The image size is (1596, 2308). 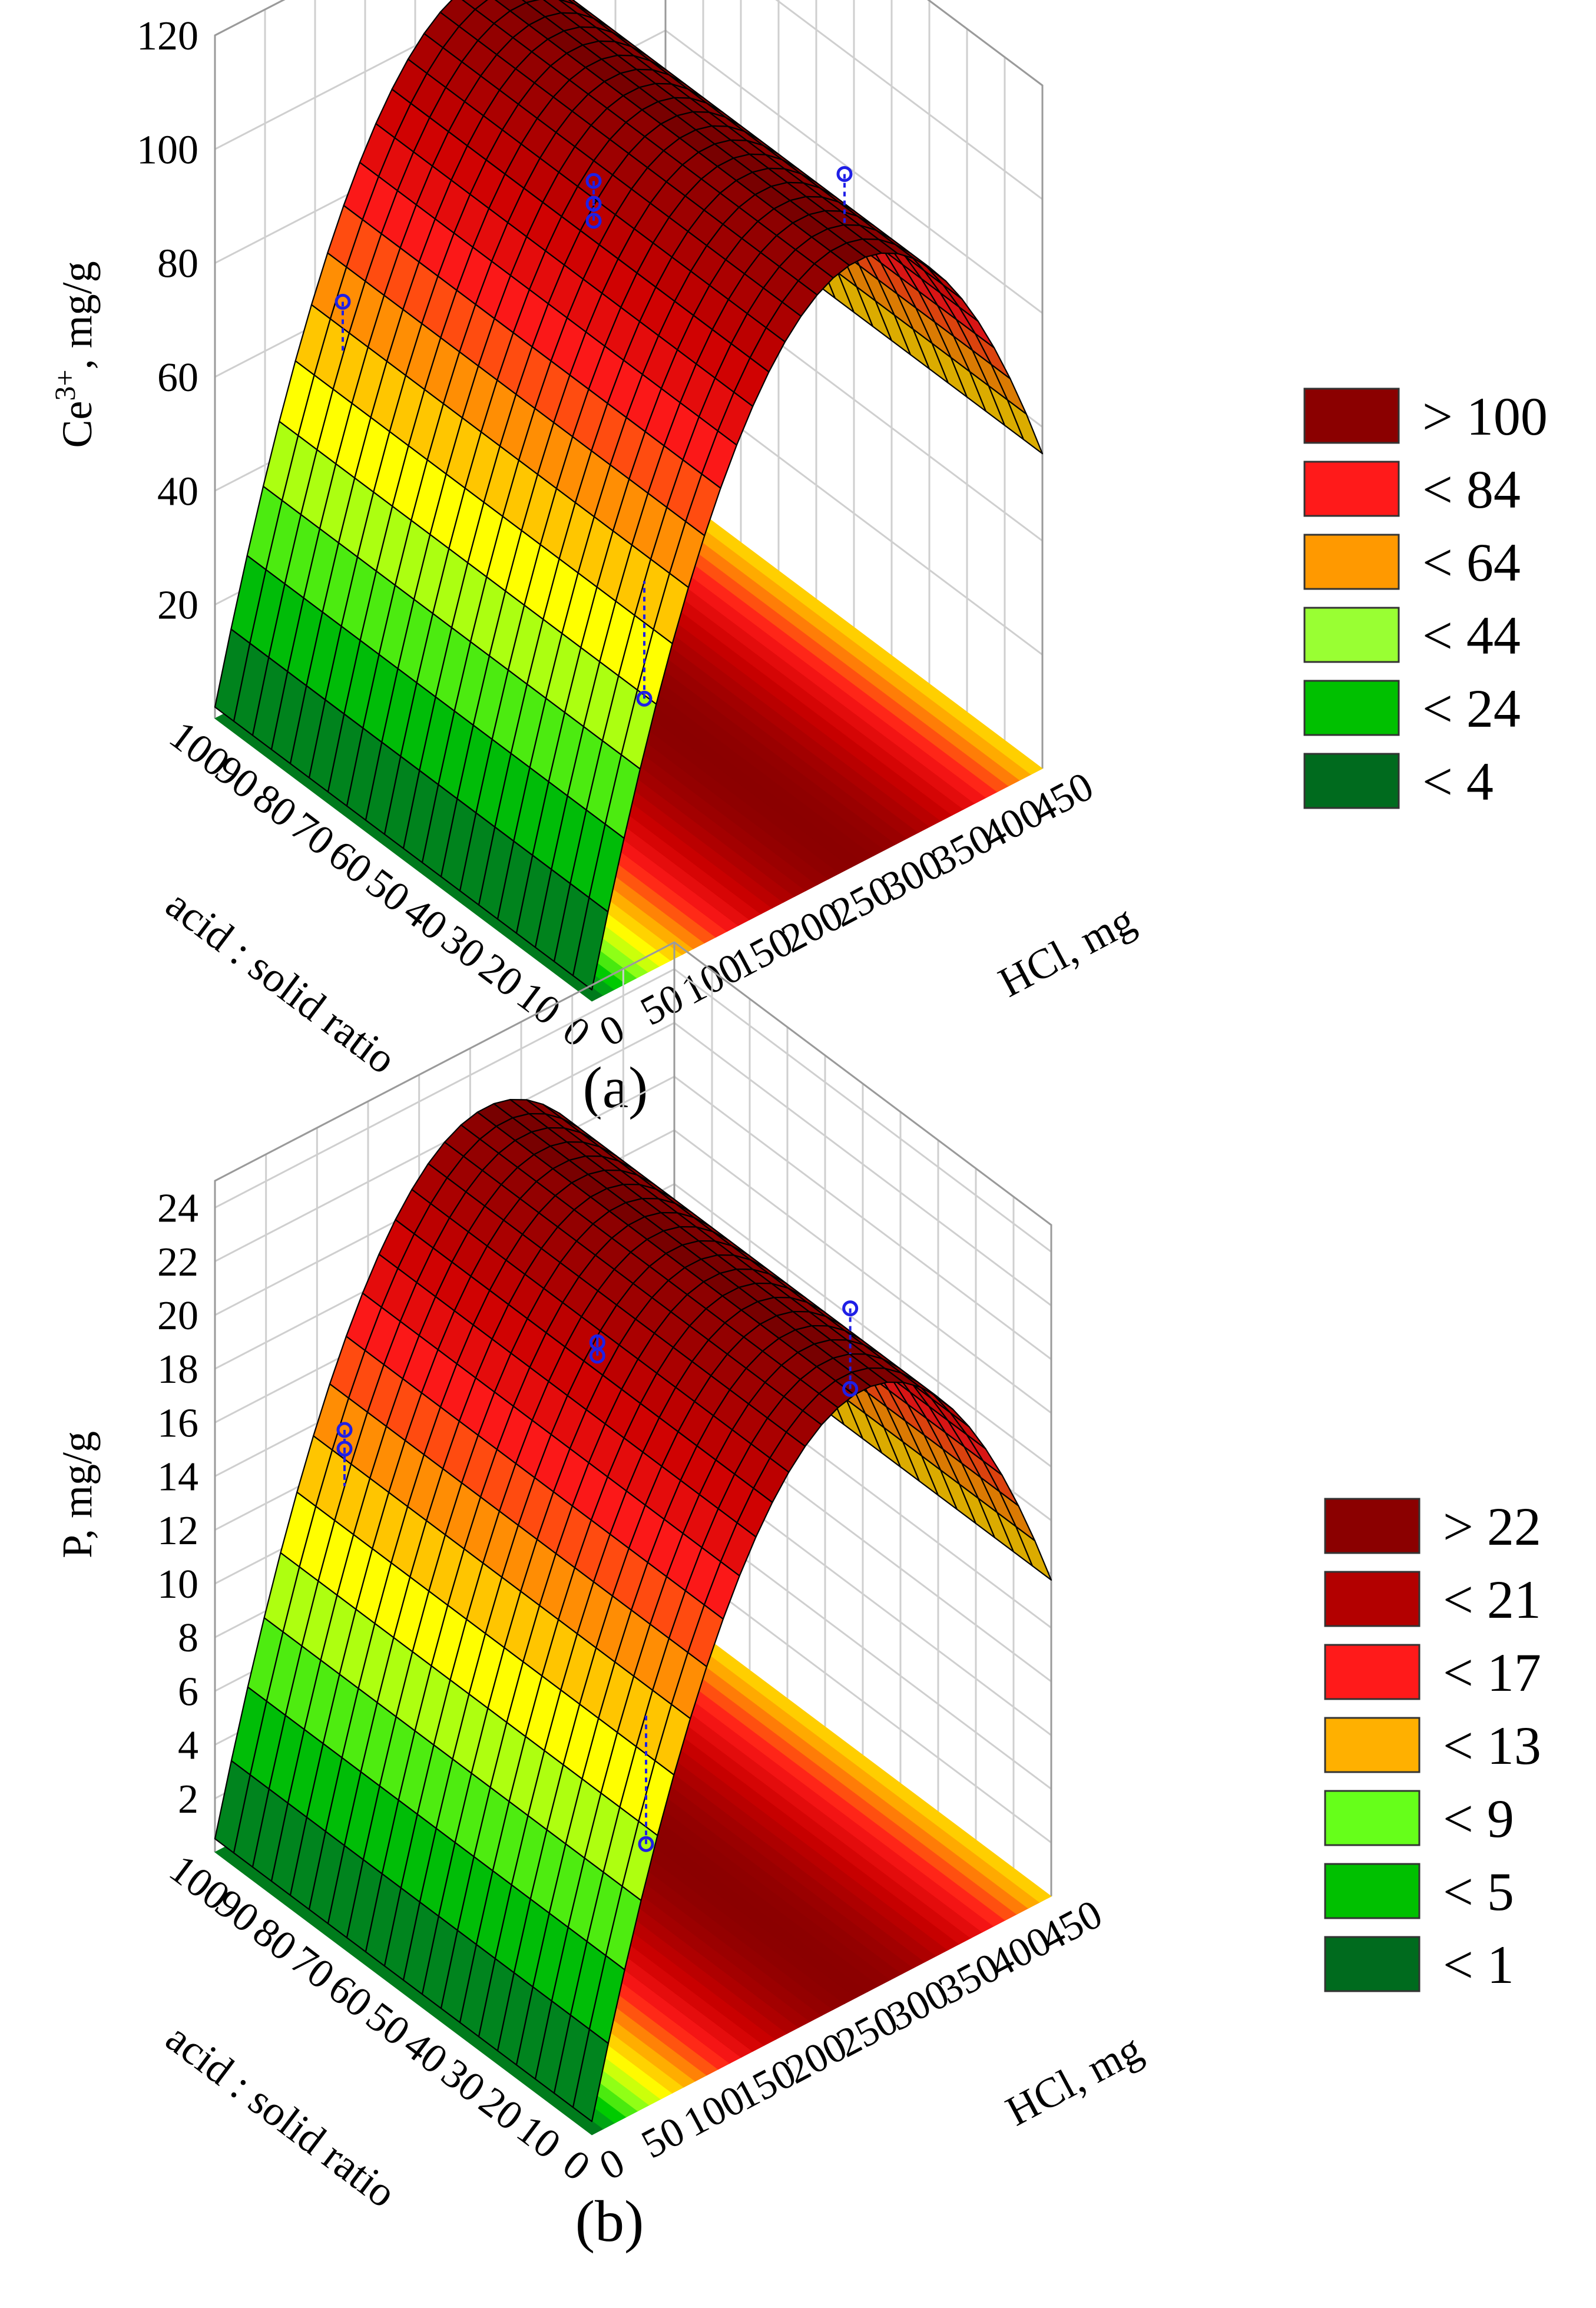 What do you see at coordinates (78, 1494) in the screenshot?
I see `z-axis-title: P, mg/g` at bounding box center [78, 1494].